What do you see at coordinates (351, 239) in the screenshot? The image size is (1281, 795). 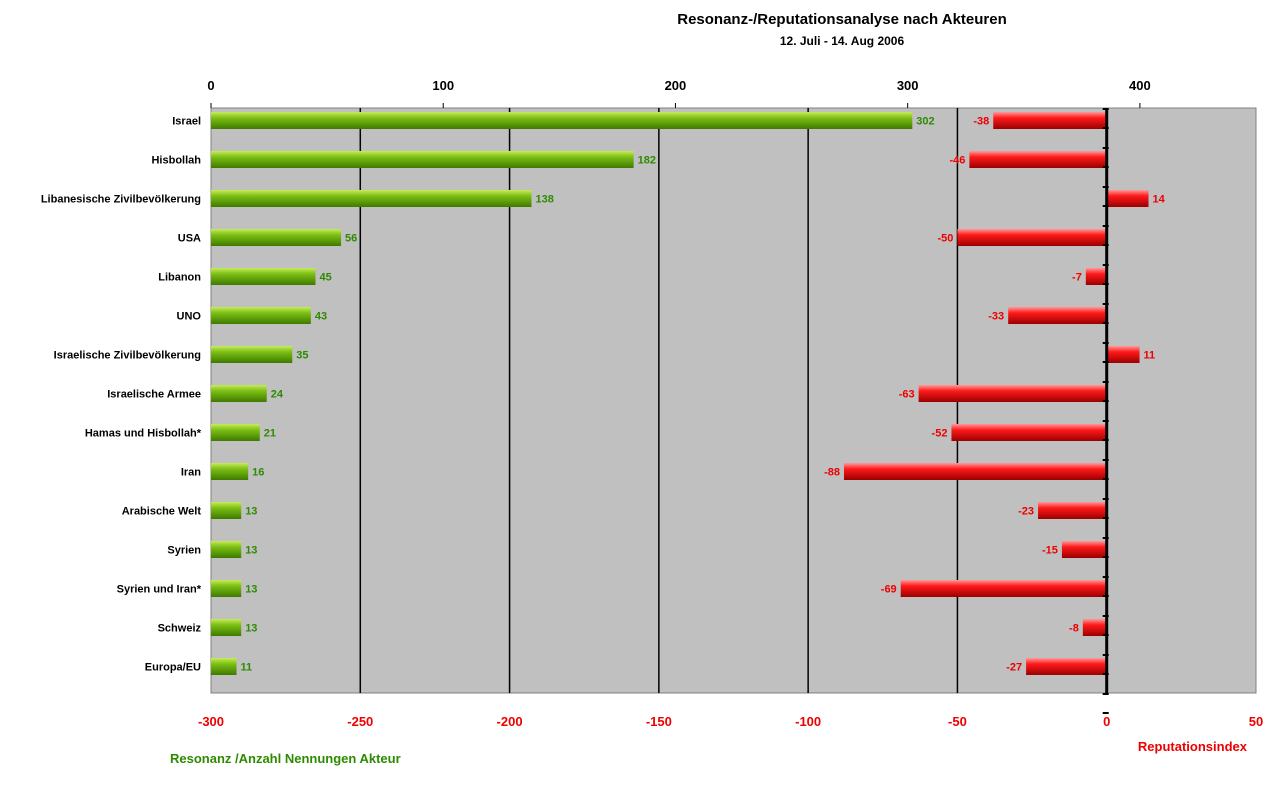 I see `resonanz-value-label: 56` at bounding box center [351, 239].